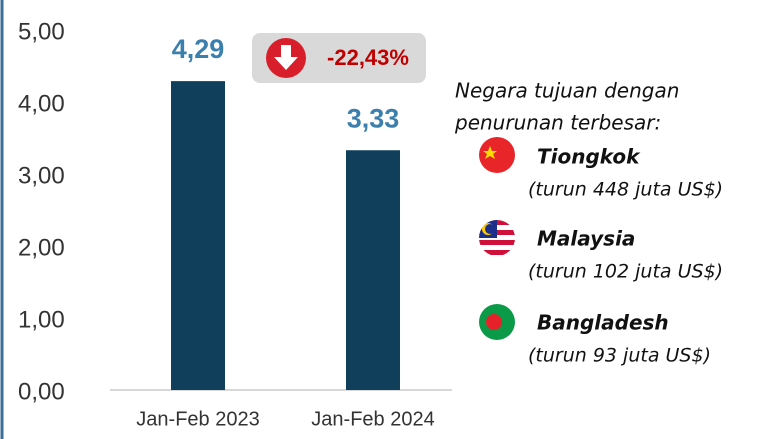 This screenshot has width=777, height=439. Describe the element at coordinates (197, 419) in the screenshot. I see `x-tick-label: Jan-Feb 2023` at that location.